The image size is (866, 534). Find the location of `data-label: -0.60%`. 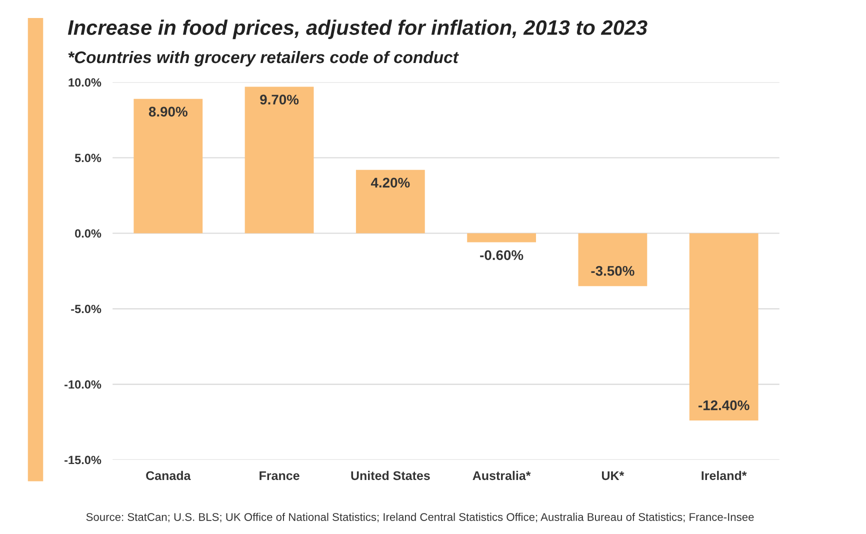

data-label: -0.60% is located at coordinates (502, 255).